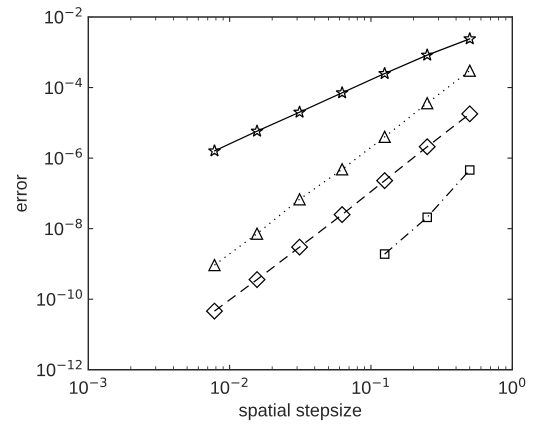 The image size is (545, 425). Describe the element at coordinates (300, 411) in the screenshot. I see `x-axis-title: spatial stepsize` at that location.